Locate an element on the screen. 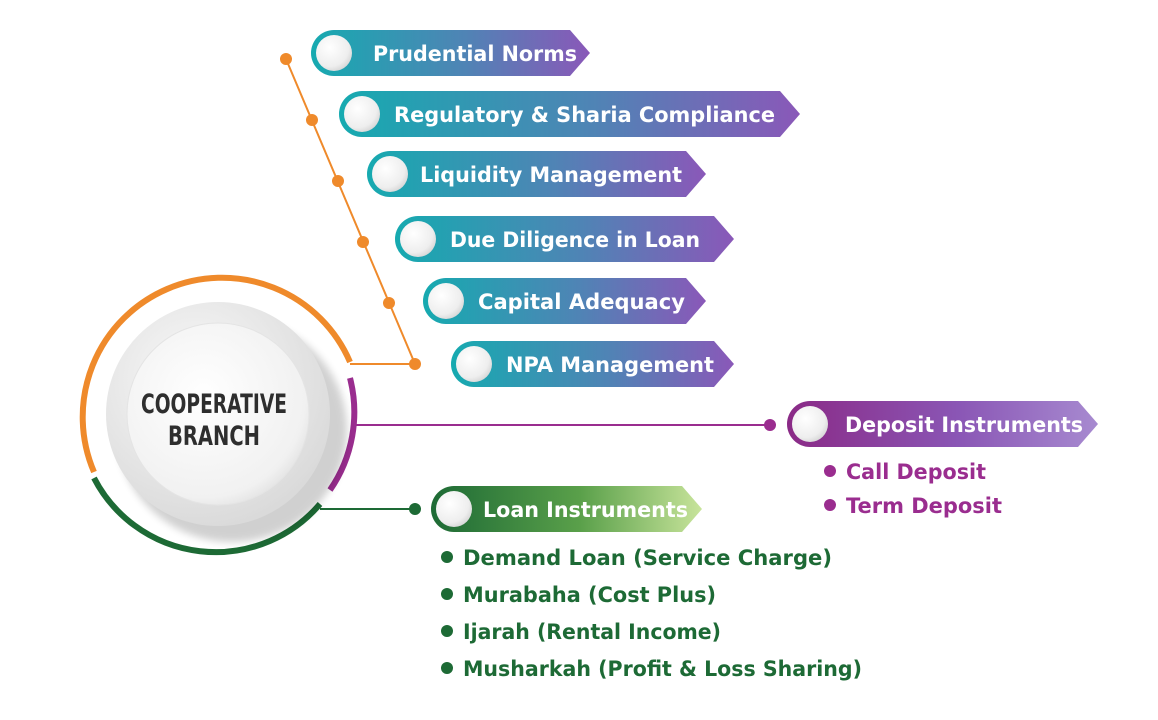 Image resolution: width=1158 pixels, height=720 pixels. central-hub: COOPERATIVE BRANCH is located at coordinates (218, 415).